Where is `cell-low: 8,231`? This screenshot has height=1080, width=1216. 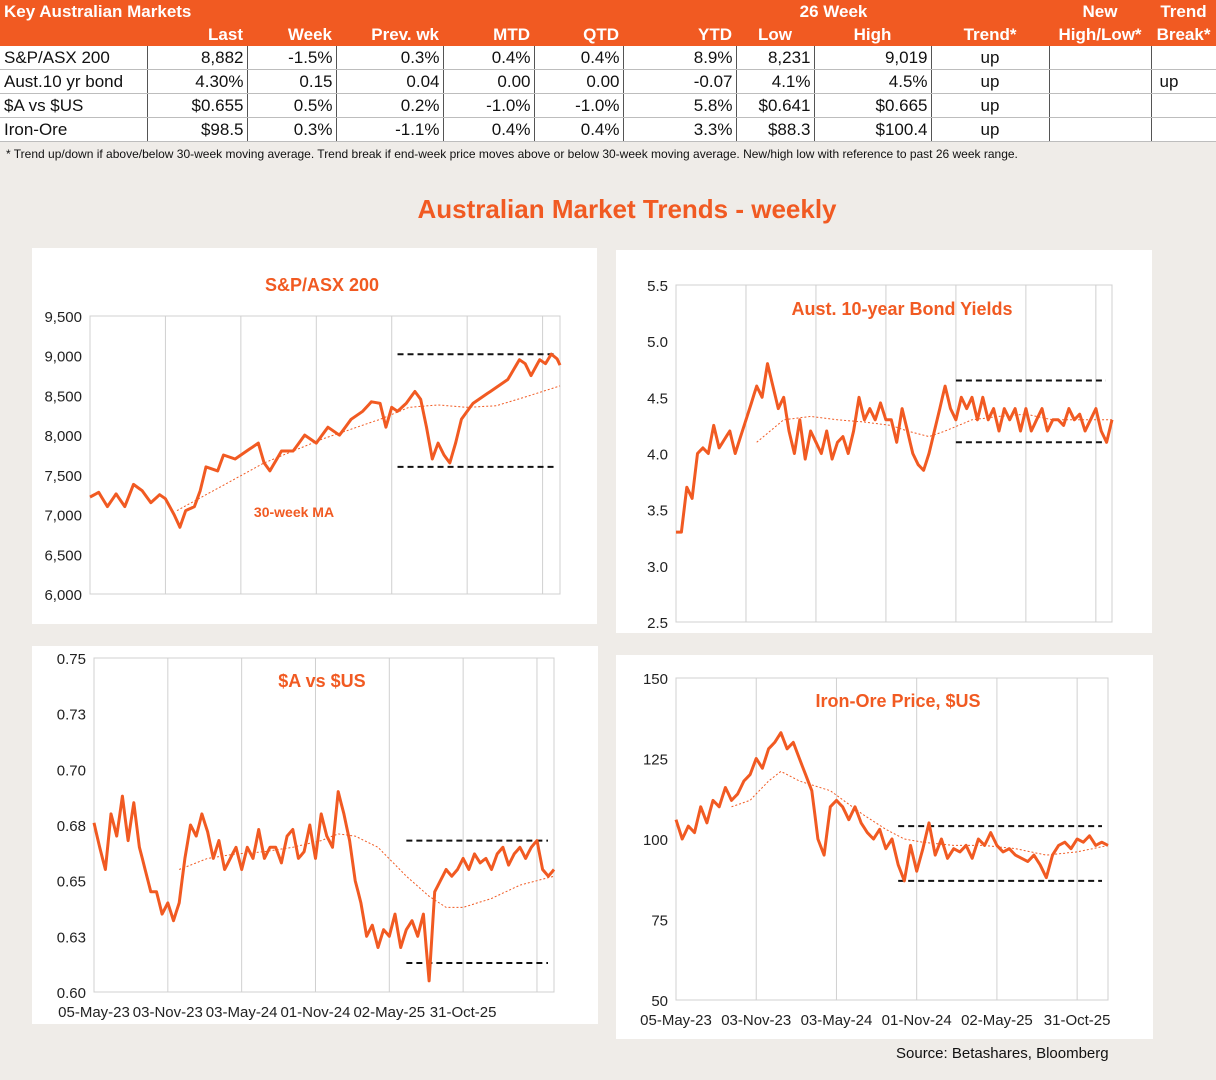
cell-low: 8,231 is located at coordinates (775, 58).